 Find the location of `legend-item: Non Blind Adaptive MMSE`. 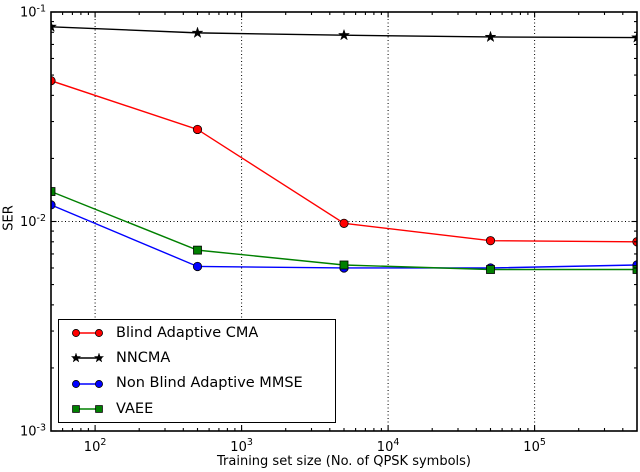

legend-item: Non Blind Adaptive MMSE is located at coordinates (202, 384).